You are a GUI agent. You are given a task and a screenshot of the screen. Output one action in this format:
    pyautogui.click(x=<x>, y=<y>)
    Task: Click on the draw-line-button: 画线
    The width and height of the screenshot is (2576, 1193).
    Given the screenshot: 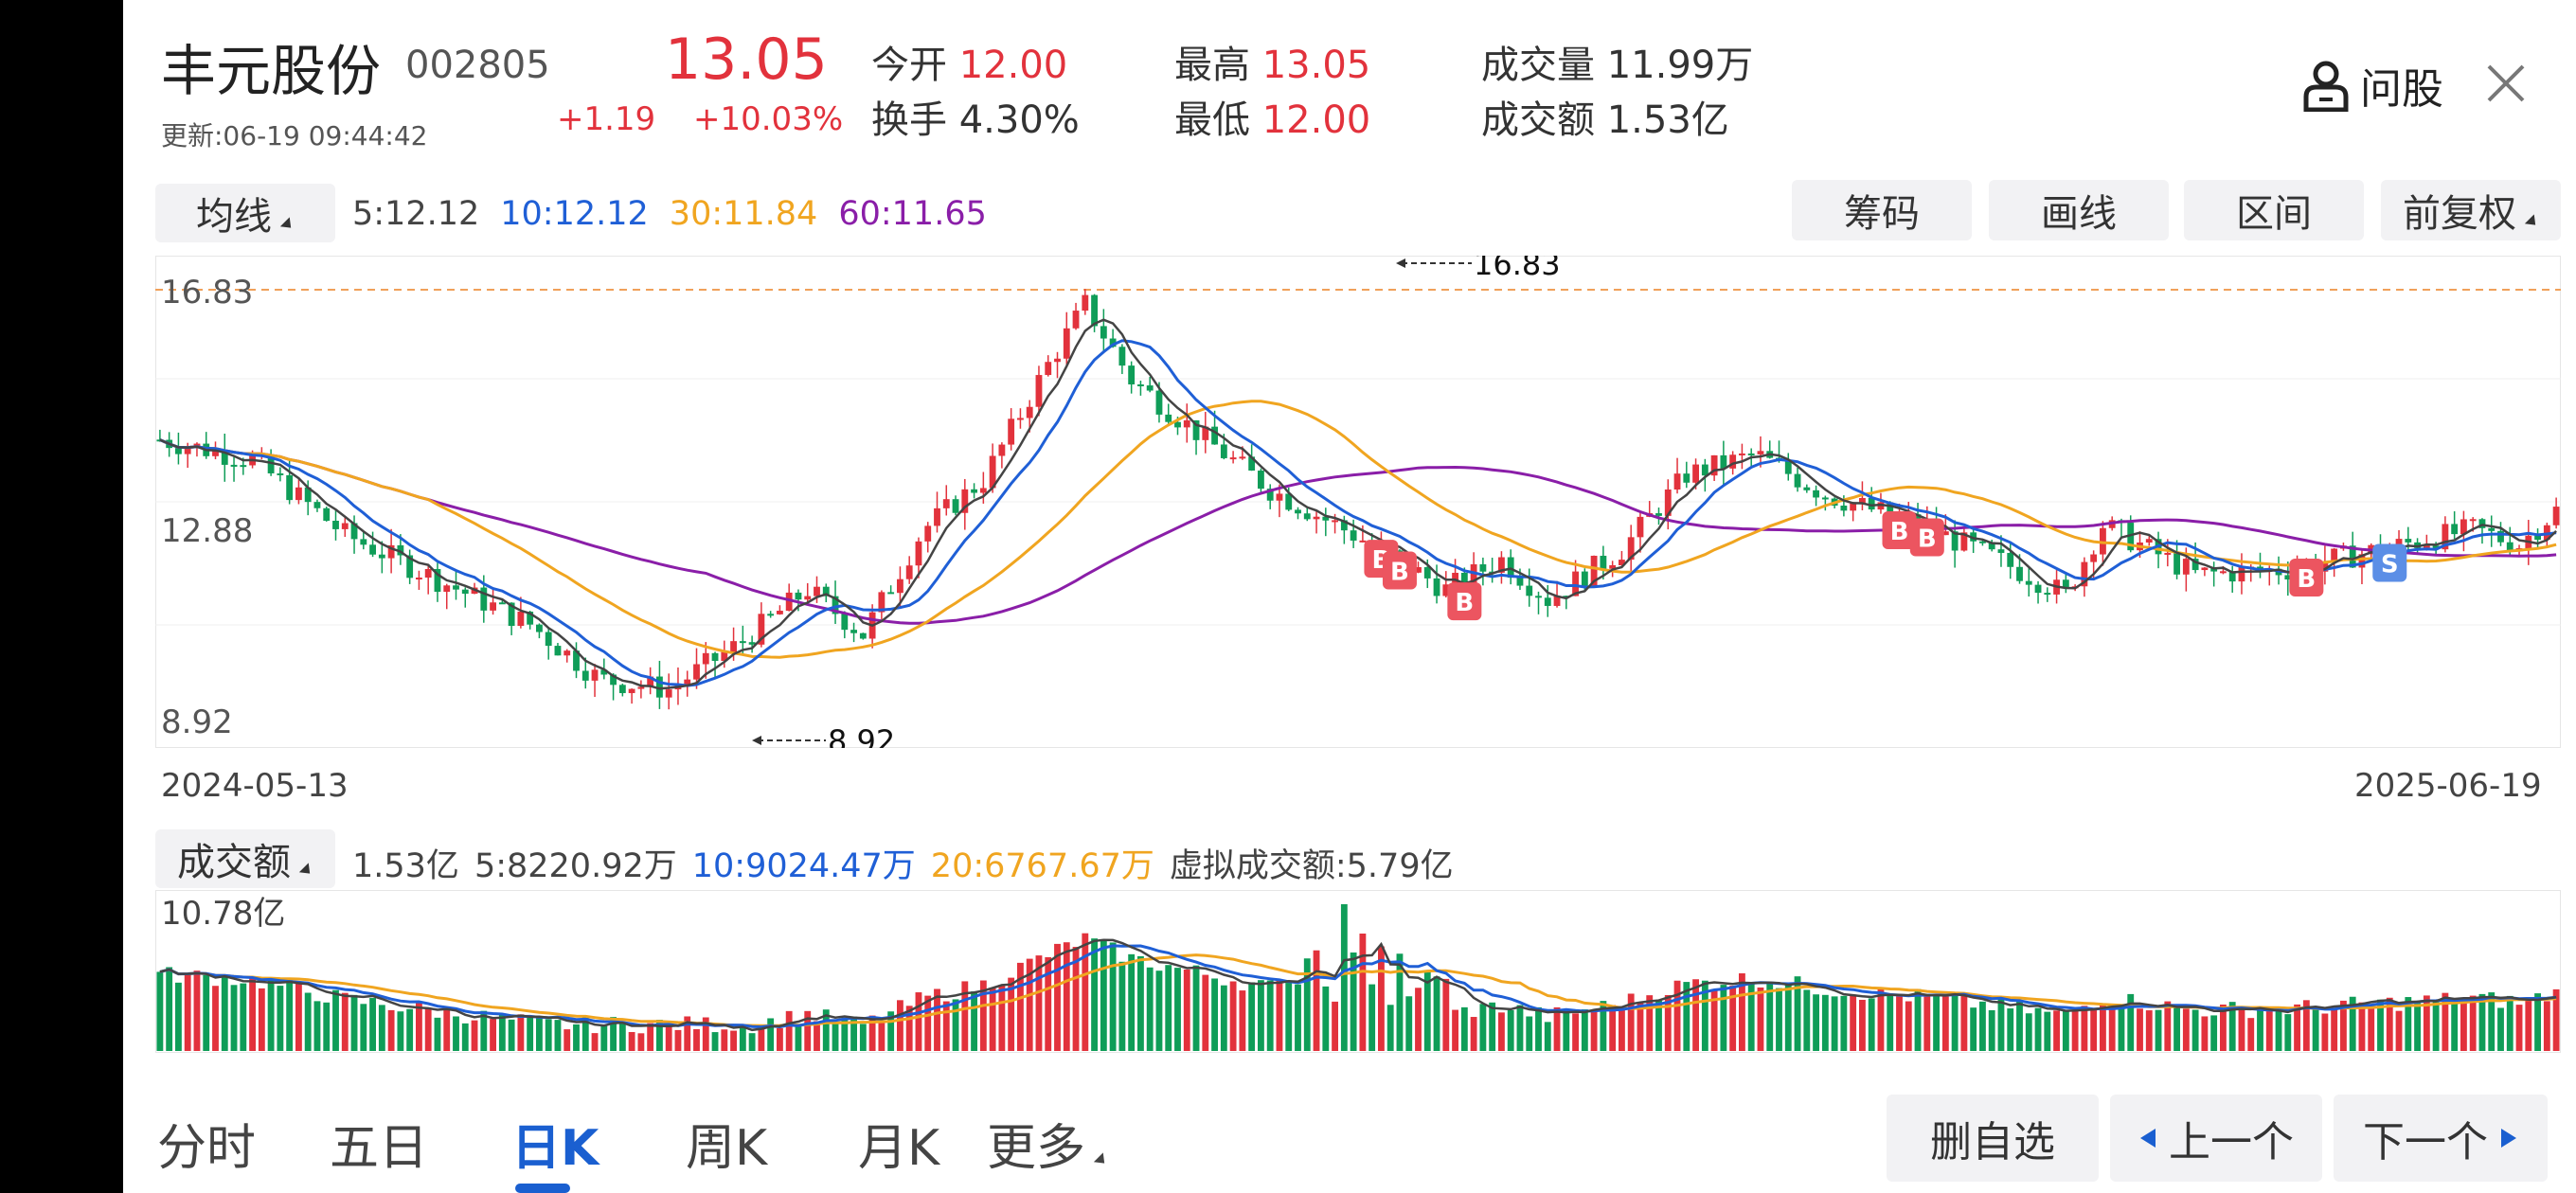 What is the action you would take?
    pyautogui.click(x=2079, y=210)
    